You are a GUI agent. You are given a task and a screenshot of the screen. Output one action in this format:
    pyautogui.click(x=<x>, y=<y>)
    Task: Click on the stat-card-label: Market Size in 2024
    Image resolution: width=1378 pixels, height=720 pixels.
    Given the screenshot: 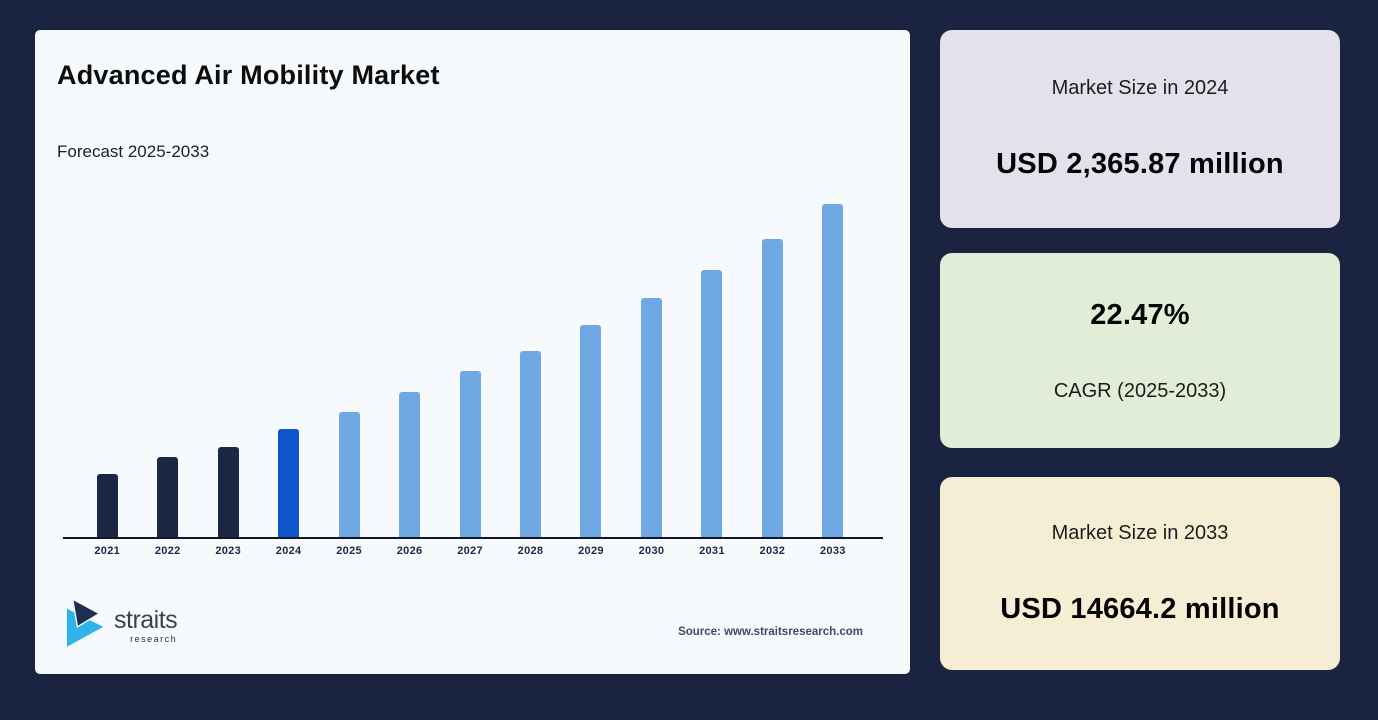 What is the action you would take?
    pyautogui.click(x=1140, y=88)
    